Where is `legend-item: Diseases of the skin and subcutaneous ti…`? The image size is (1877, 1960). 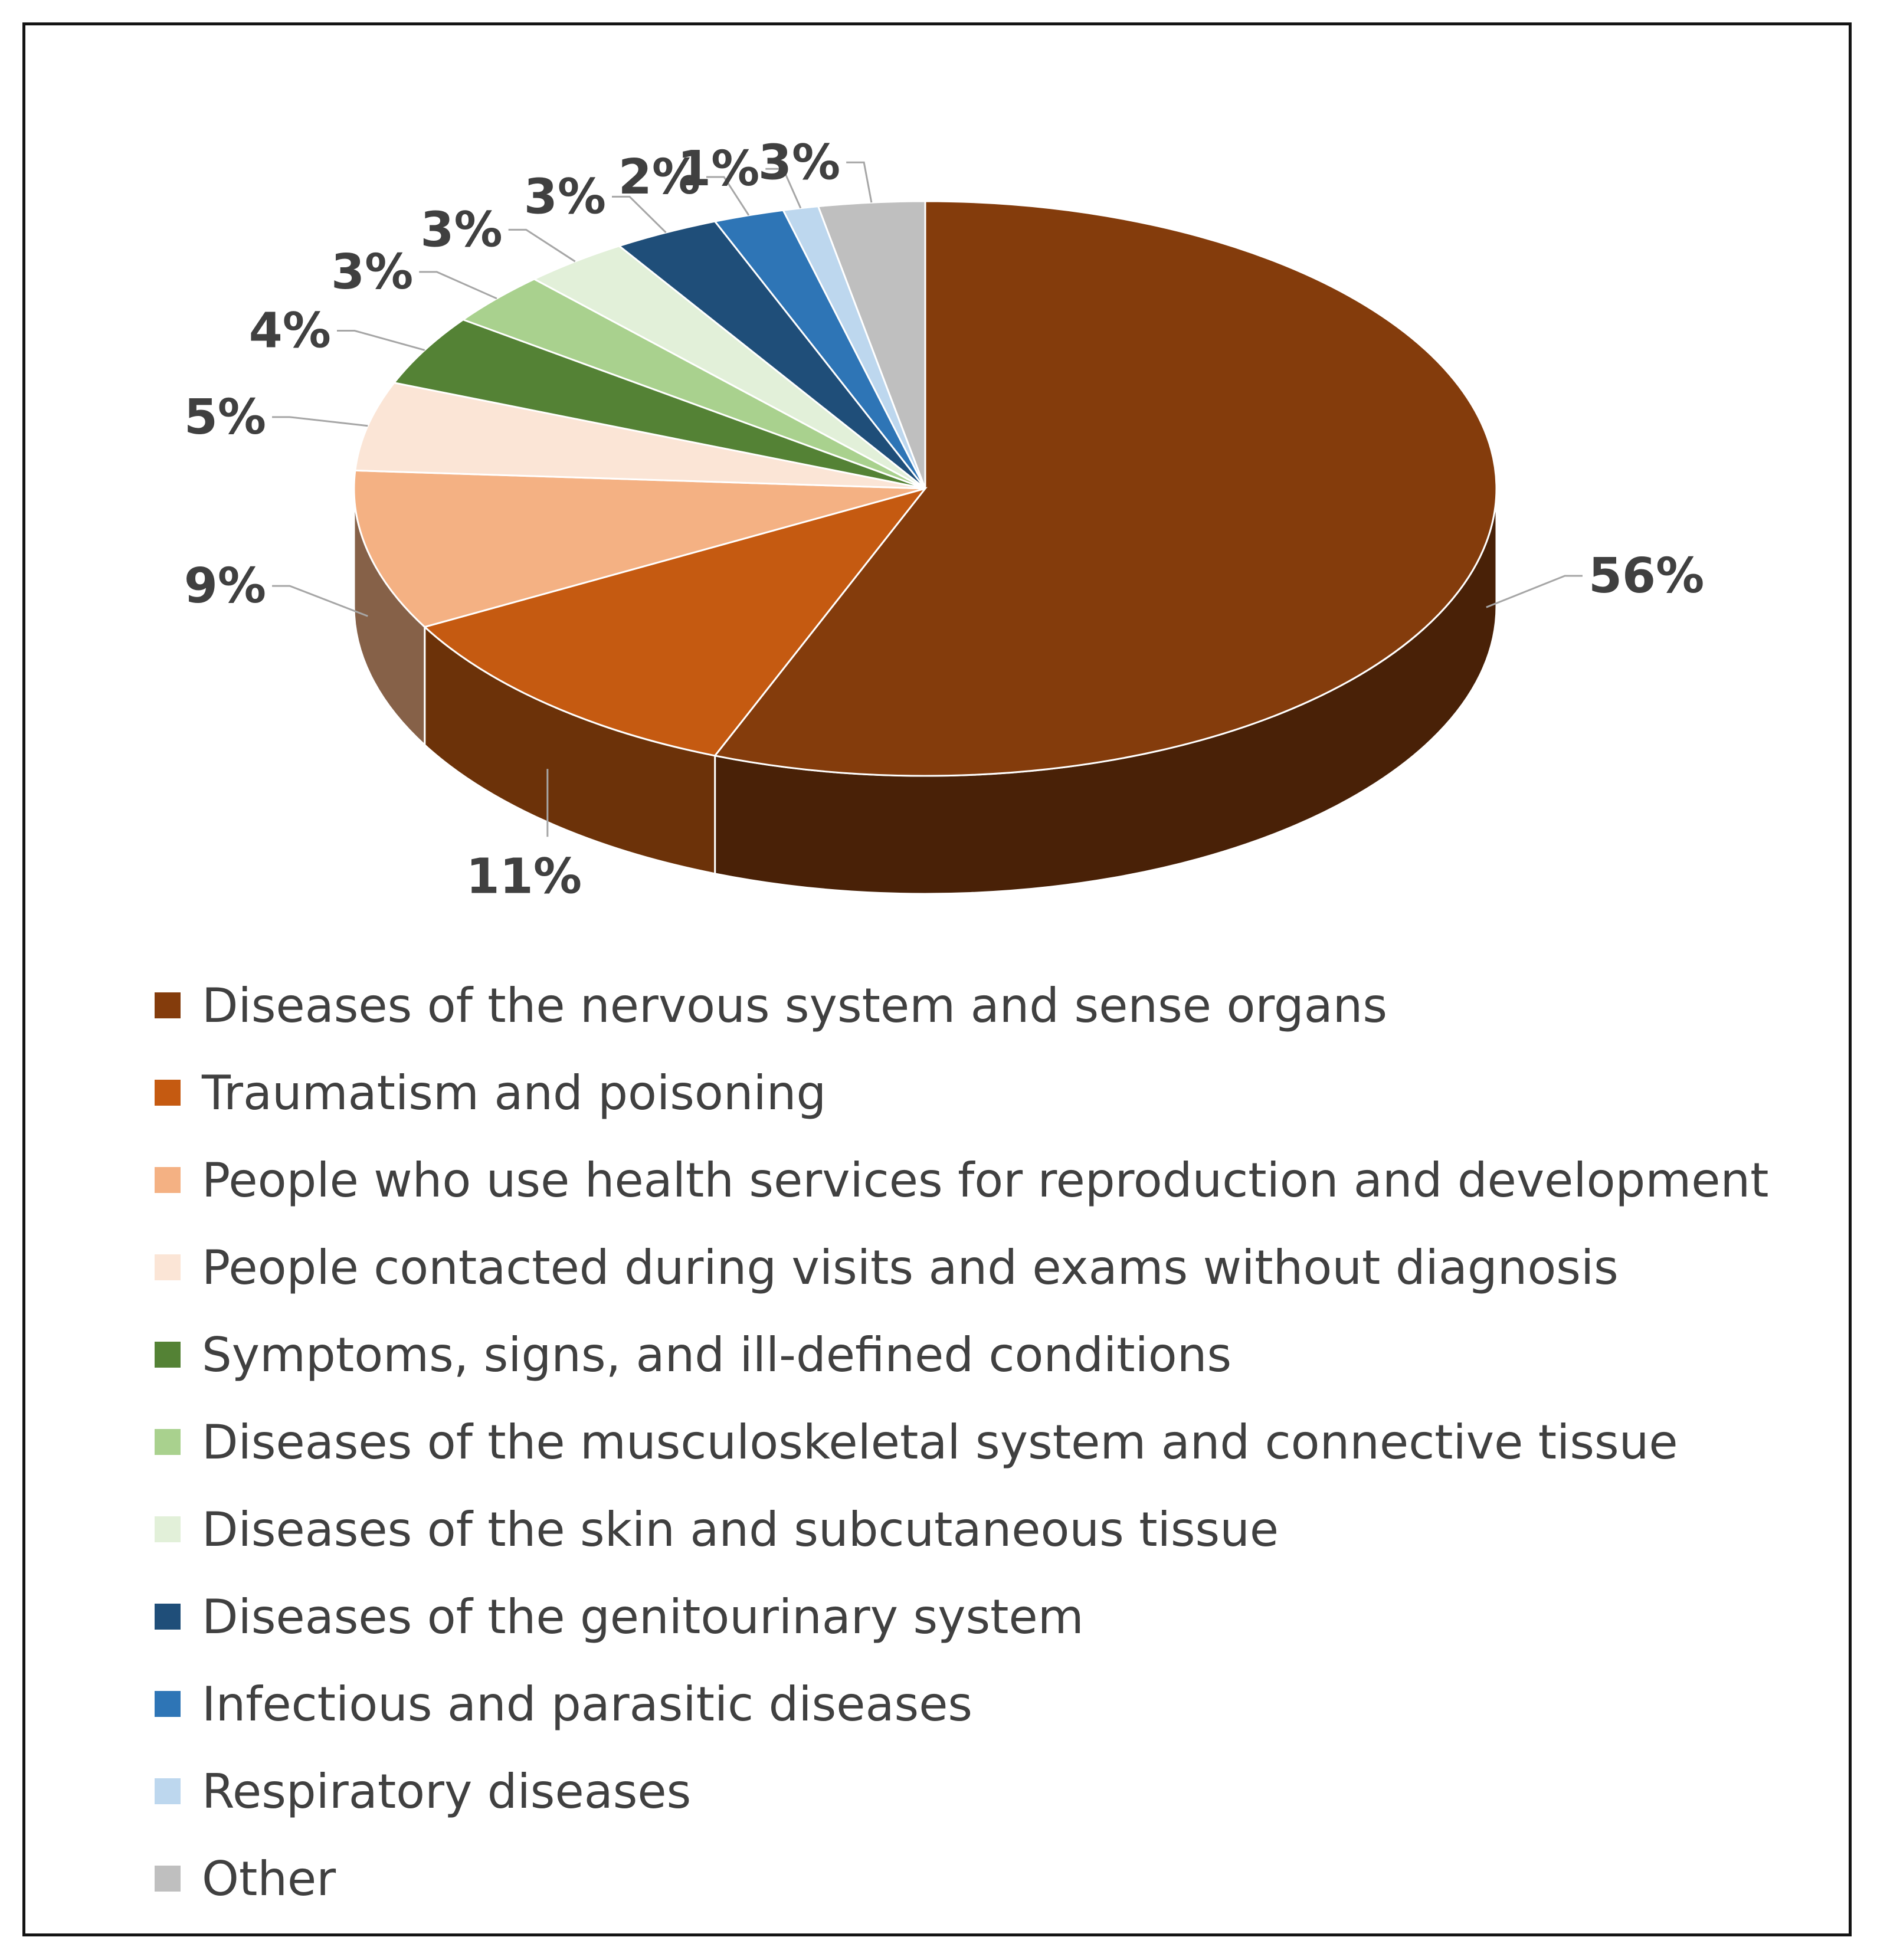 legend-item: Diseases of the skin and subcutaneous ti… is located at coordinates (995, 1529).